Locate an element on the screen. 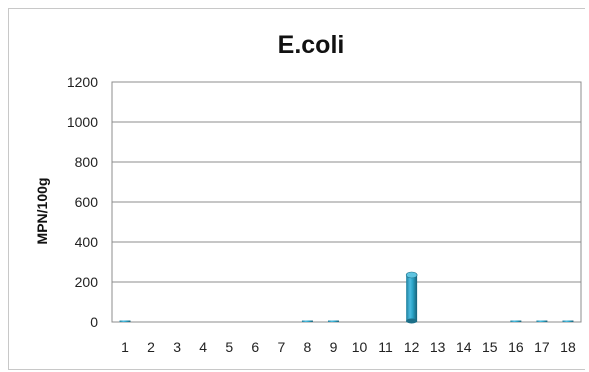  x-tick-label: 8 is located at coordinates (308, 347).